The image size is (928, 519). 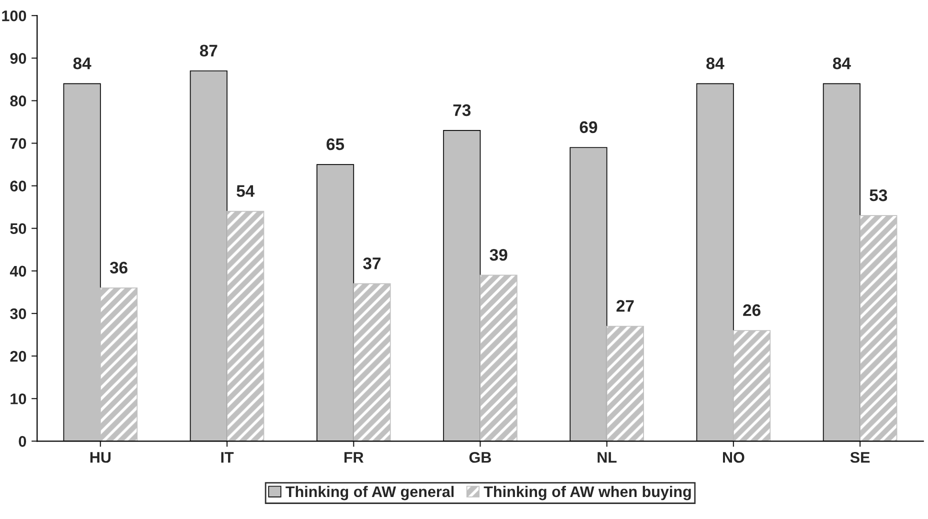 What do you see at coordinates (462, 110) in the screenshot?
I see `data-label: 73` at bounding box center [462, 110].